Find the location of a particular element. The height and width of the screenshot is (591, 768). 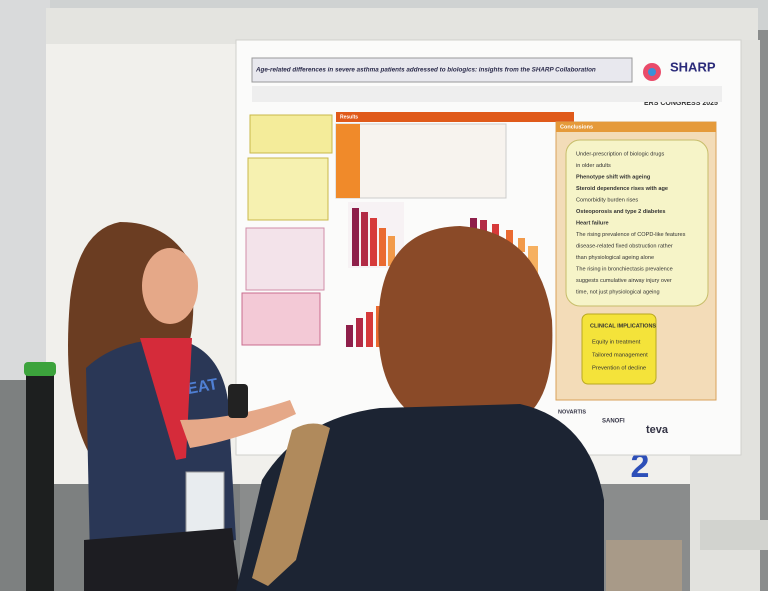

table-side is located at coordinates (348, 161).